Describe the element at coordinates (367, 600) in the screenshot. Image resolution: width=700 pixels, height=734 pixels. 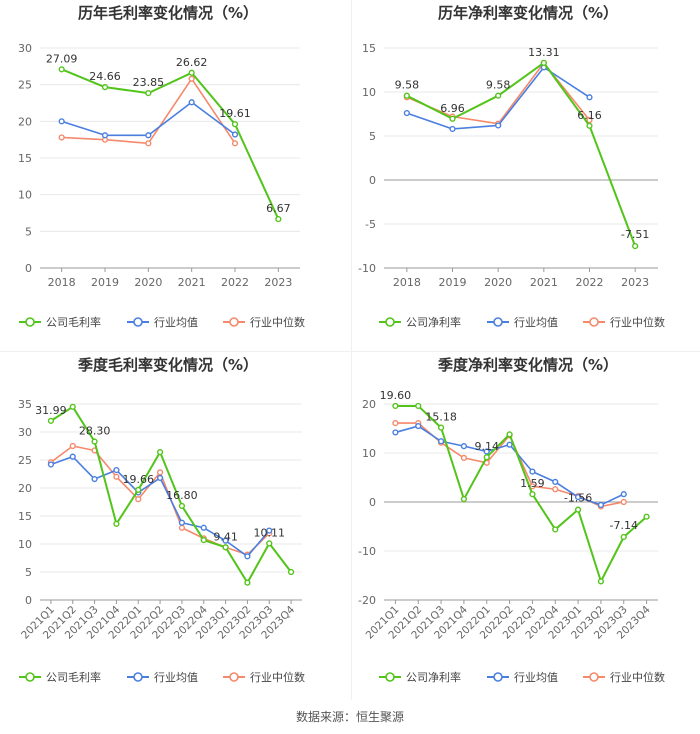
I see `y-tick-label: -20` at that location.